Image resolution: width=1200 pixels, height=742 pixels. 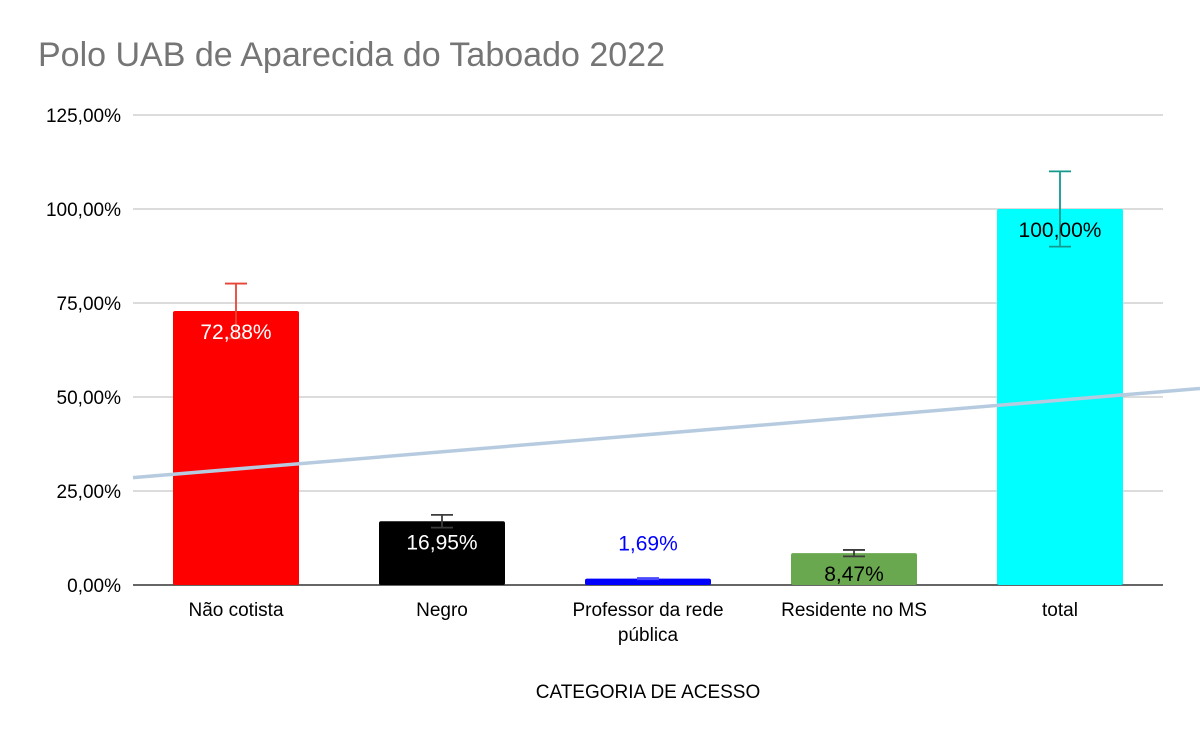 What do you see at coordinates (441, 542) in the screenshot?
I see `data-label: 16,95%` at bounding box center [441, 542].